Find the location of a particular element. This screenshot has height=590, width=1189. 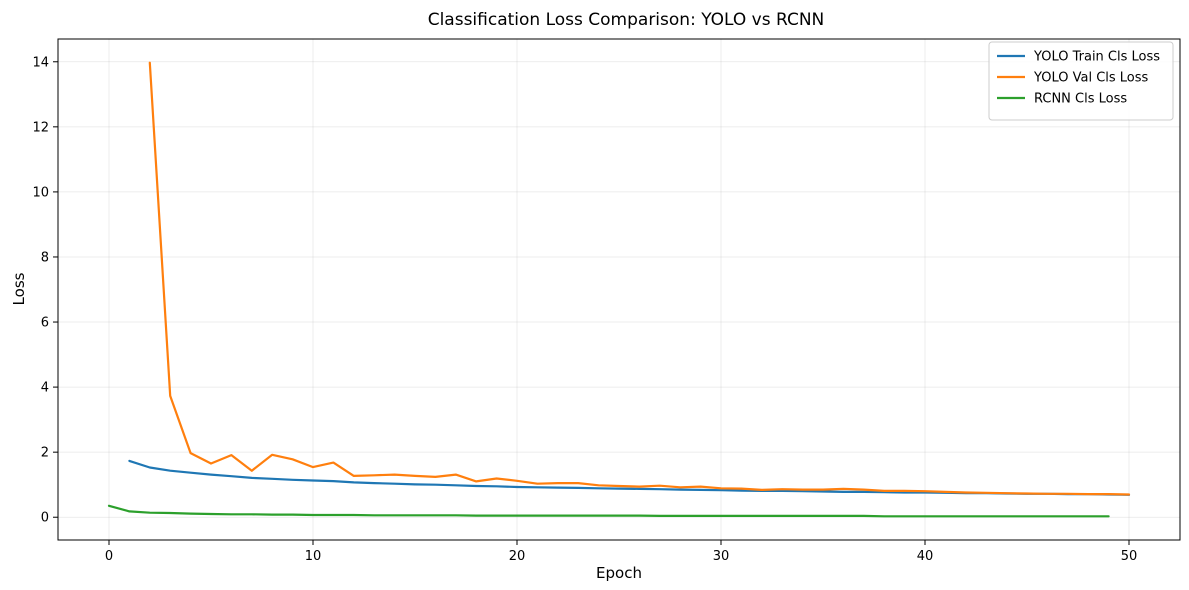

x-tick-label: 30 is located at coordinates (721, 556).